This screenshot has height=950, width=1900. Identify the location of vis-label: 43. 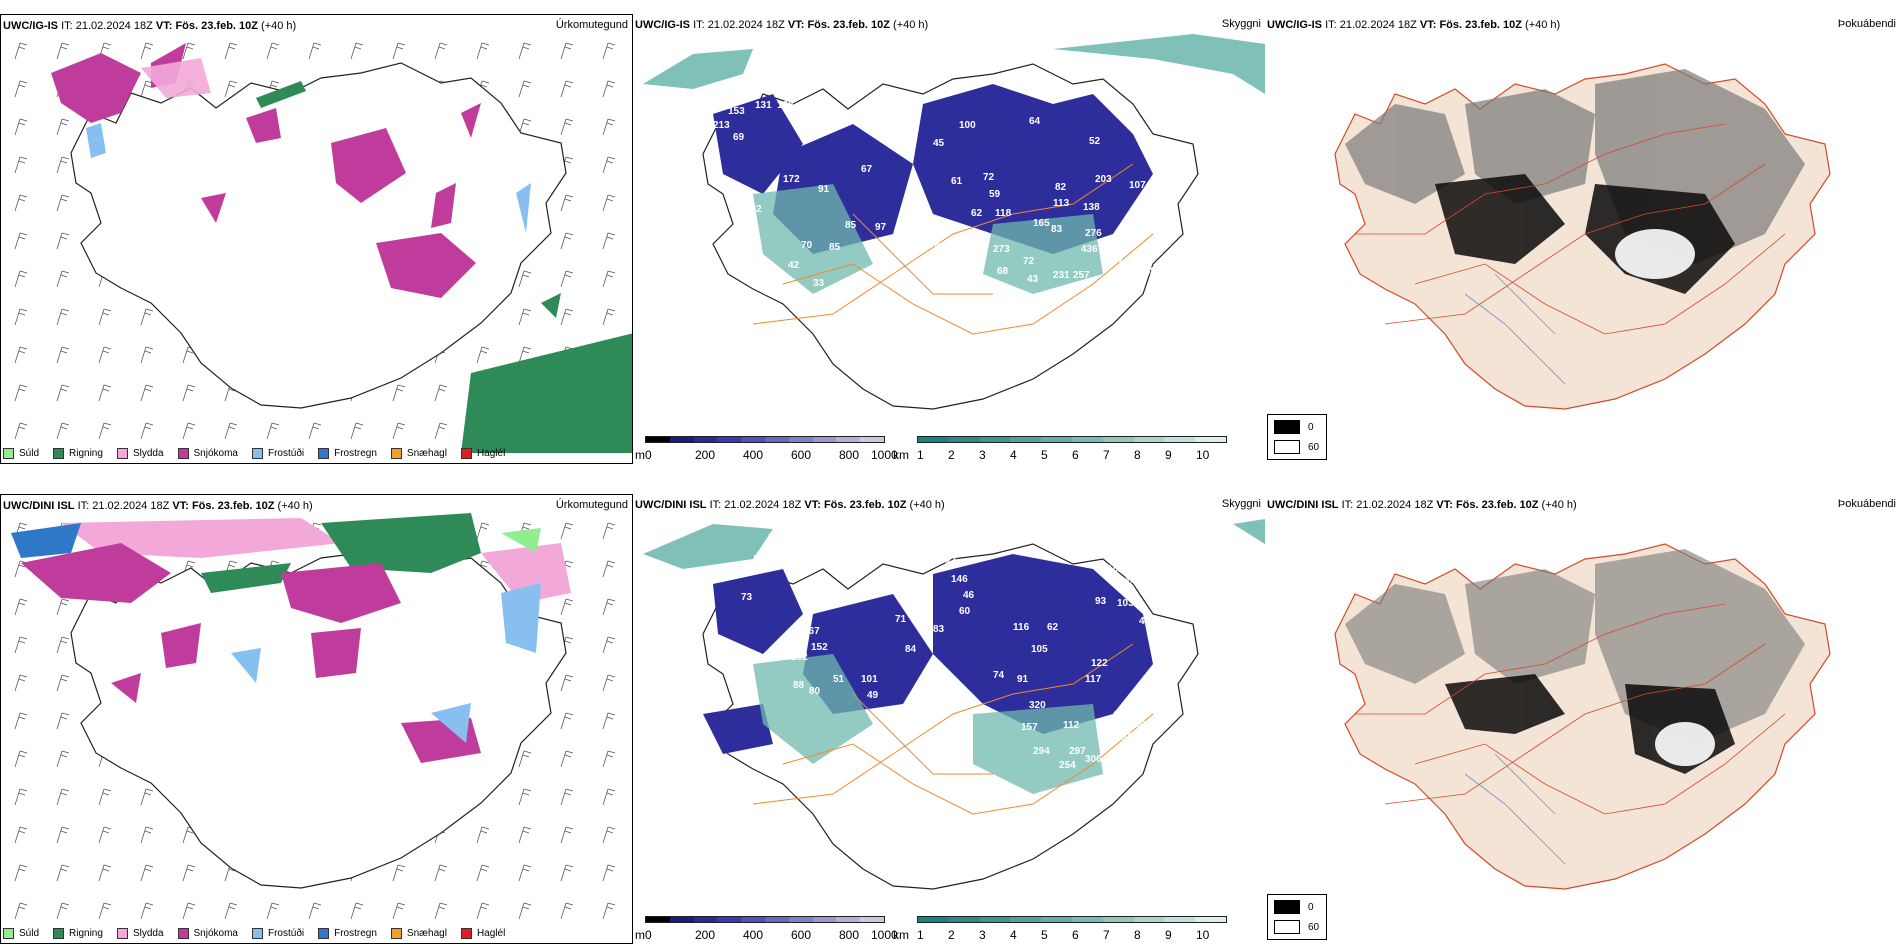
(1145, 621).